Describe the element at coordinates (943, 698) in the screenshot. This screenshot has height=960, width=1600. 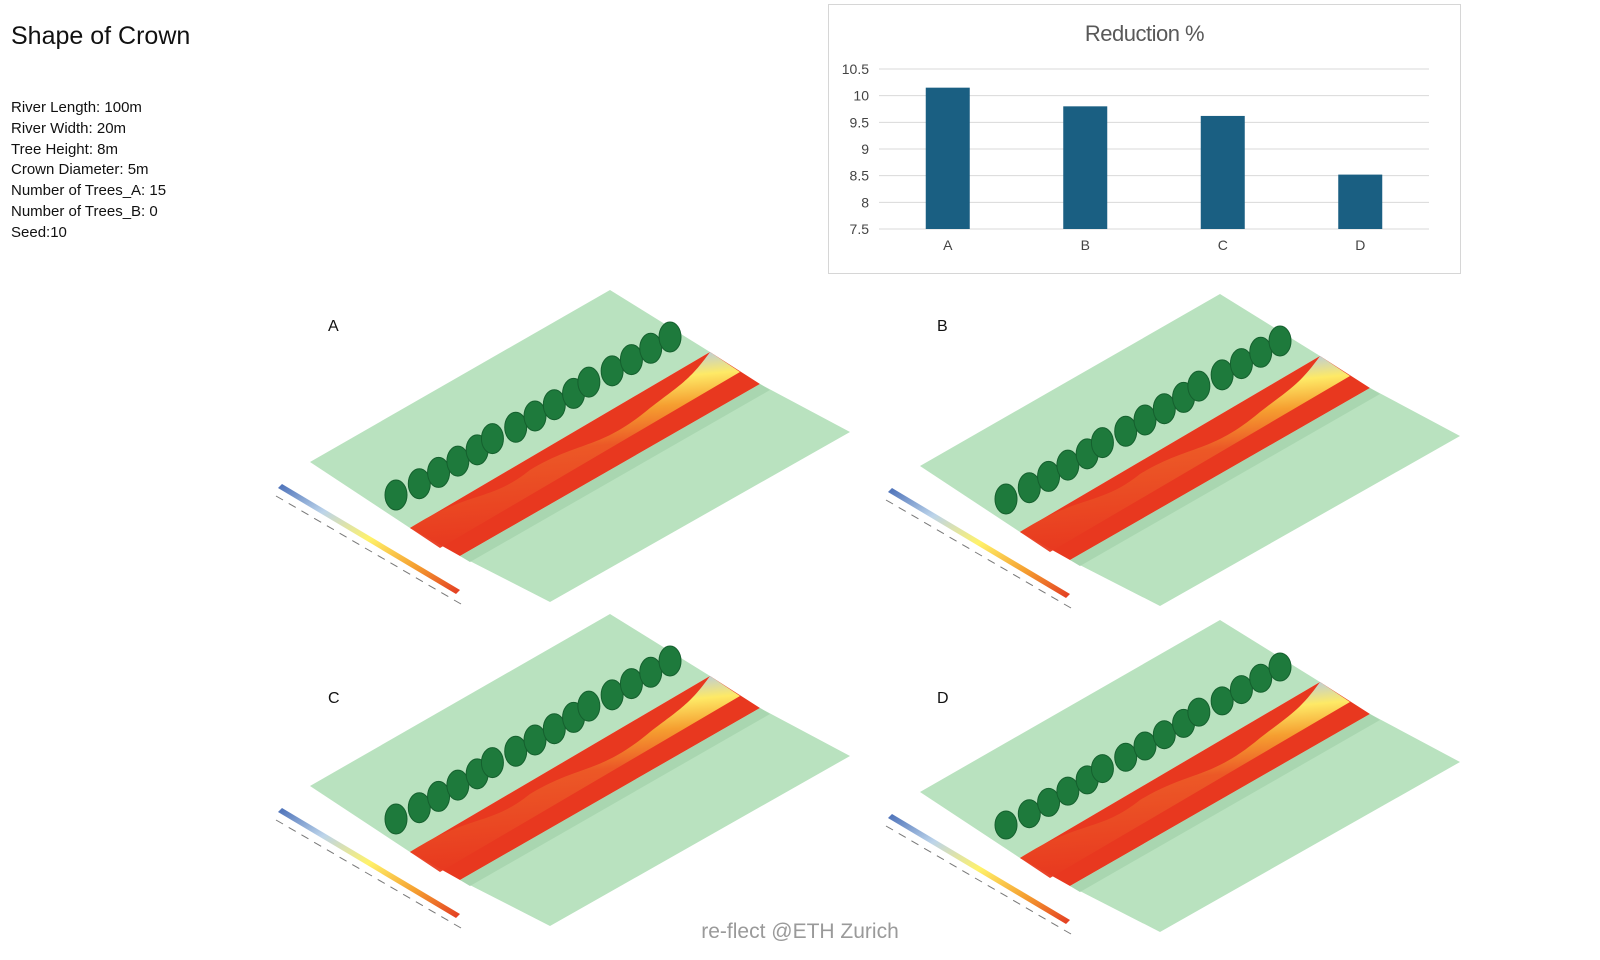
I see `panel-label-d: D` at that location.